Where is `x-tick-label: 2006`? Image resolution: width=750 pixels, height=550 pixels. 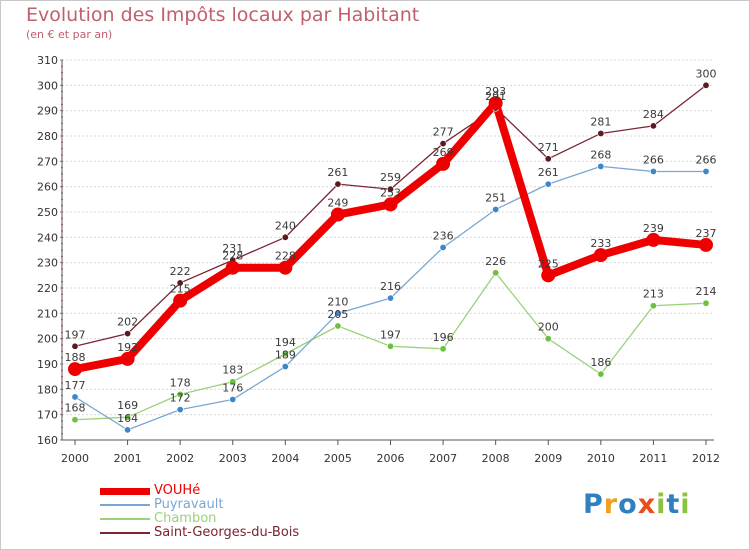 x-tick-label: 2006 is located at coordinates (391, 458).